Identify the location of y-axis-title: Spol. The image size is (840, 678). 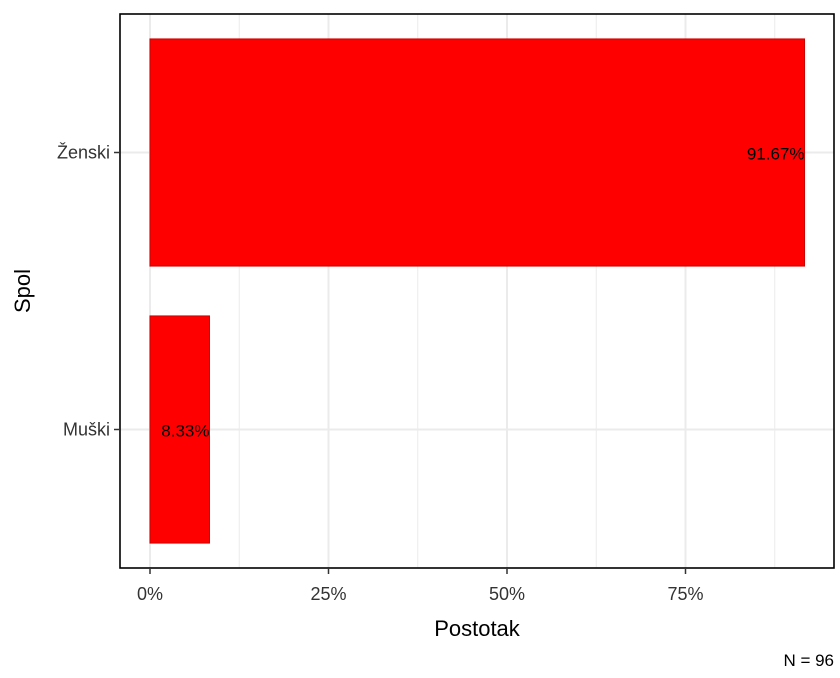
(22, 291).